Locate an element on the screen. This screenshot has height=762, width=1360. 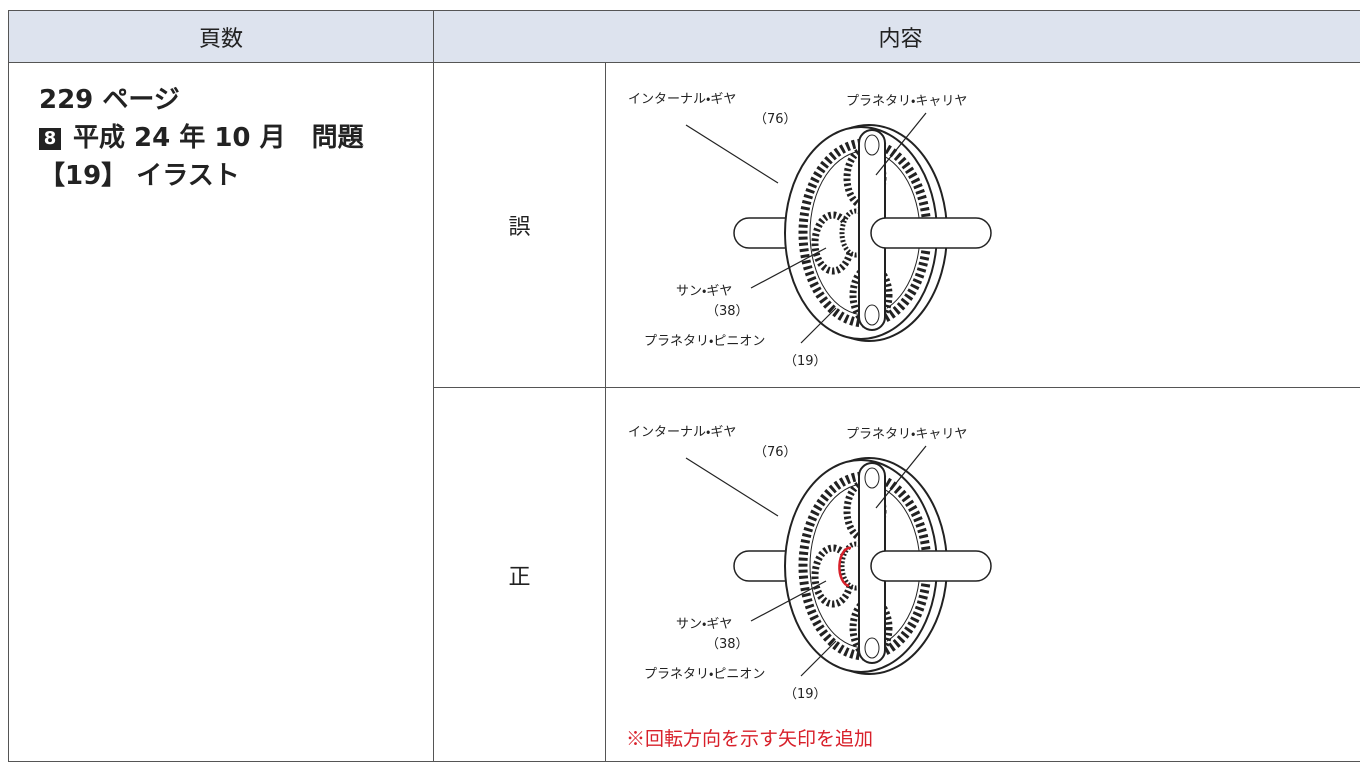
header-cell: 頁数 is located at coordinates (221, 37).